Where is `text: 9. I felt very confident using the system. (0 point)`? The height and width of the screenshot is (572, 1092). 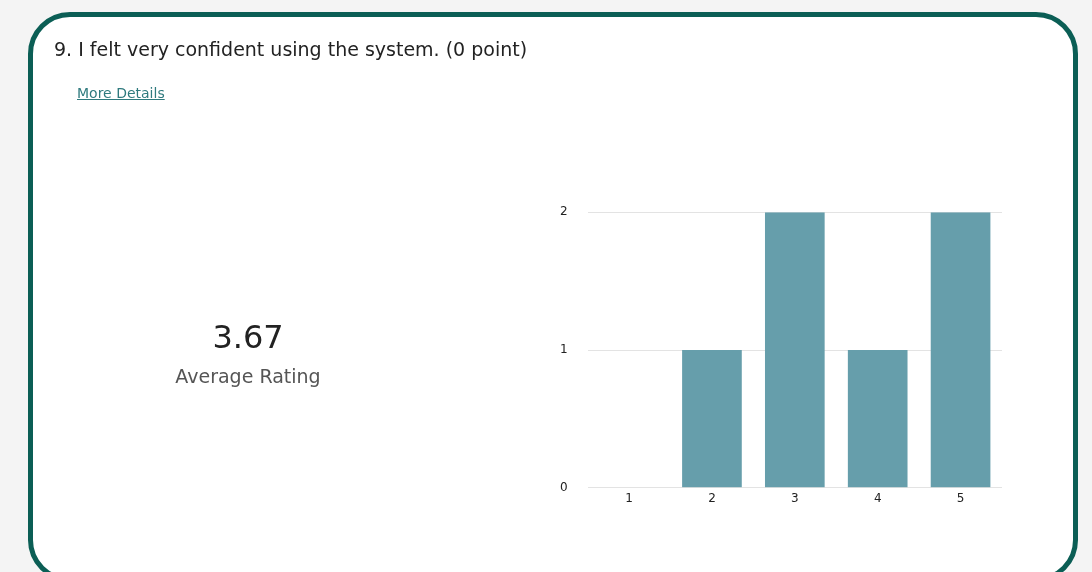
text: 9. I felt very confident using the system. (0 point) is located at coordinates (291, 49).